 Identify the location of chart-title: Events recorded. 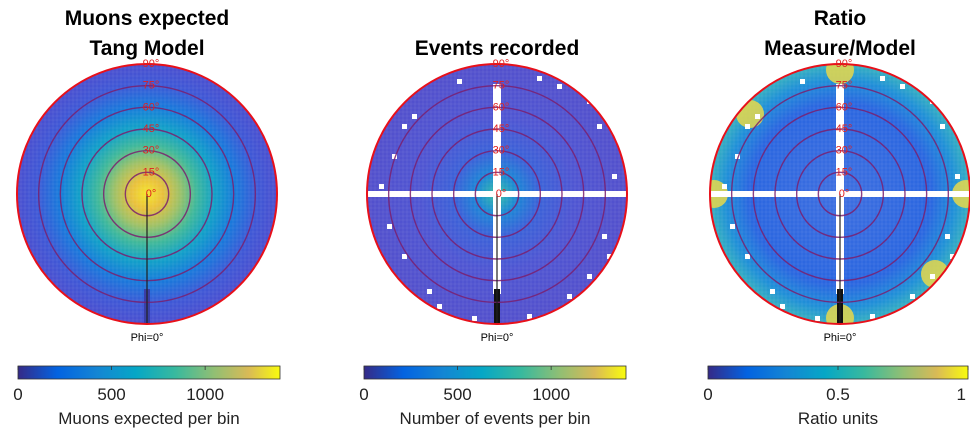
(497, 48).